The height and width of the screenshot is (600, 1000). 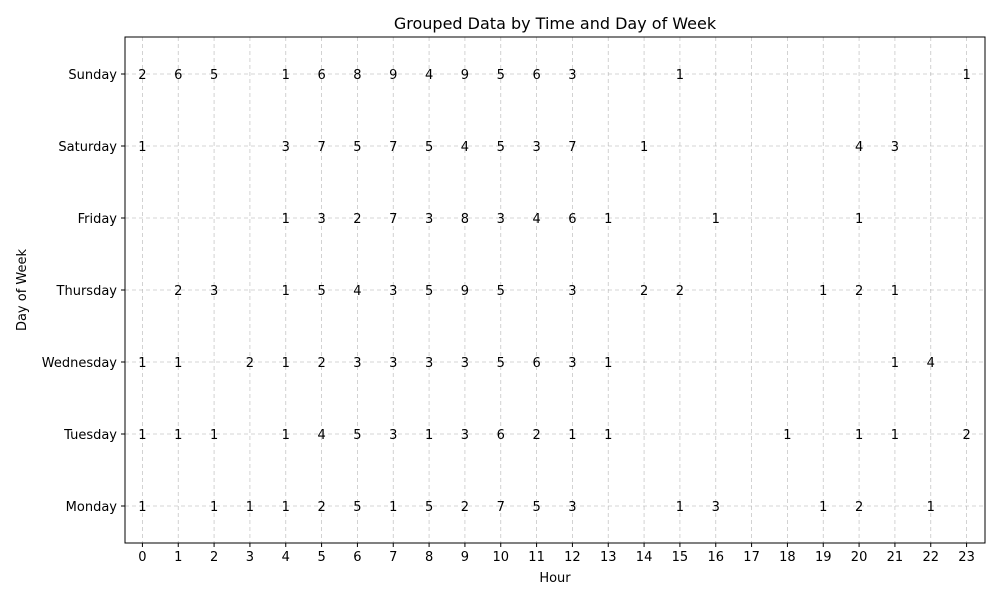 I want to click on cell-label-friday-12: 6, so click(x=572, y=219).